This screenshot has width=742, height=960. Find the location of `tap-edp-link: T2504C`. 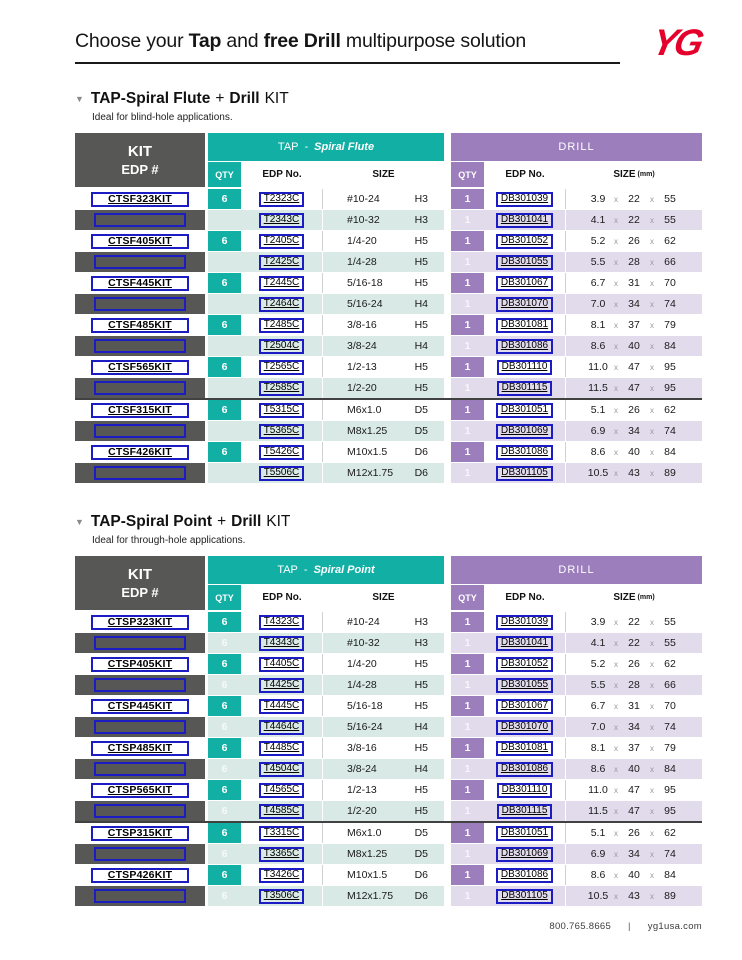

tap-edp-link: T2504C is located at coordinates (281, 346).